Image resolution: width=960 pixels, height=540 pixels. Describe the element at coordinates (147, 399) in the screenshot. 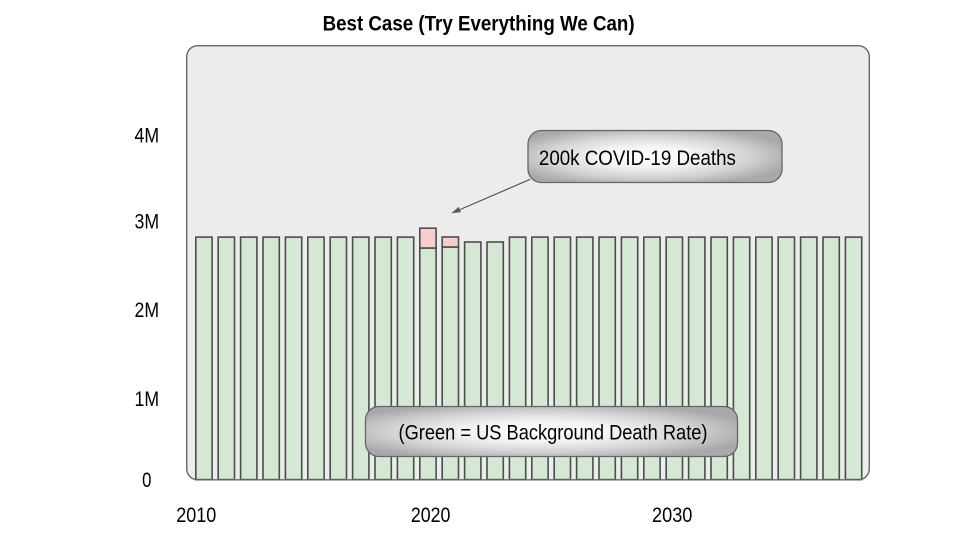

I see `svg-text: 1M` at that location.